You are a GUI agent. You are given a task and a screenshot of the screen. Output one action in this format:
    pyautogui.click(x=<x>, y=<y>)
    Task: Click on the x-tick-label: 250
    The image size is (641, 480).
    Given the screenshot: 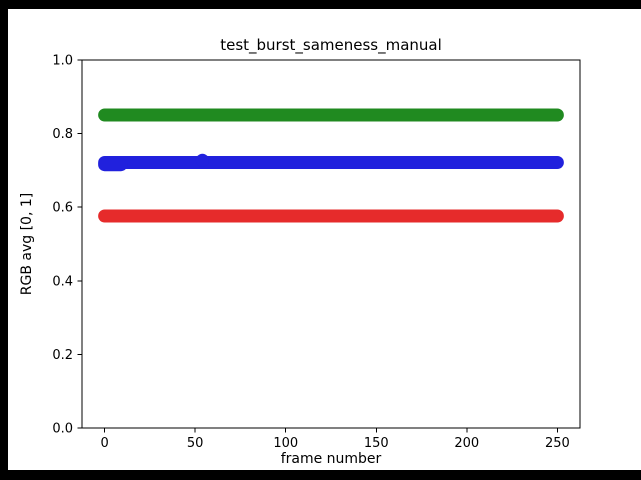 What is the action you would take?
    pyautogui.click(x=557, y=443)
    